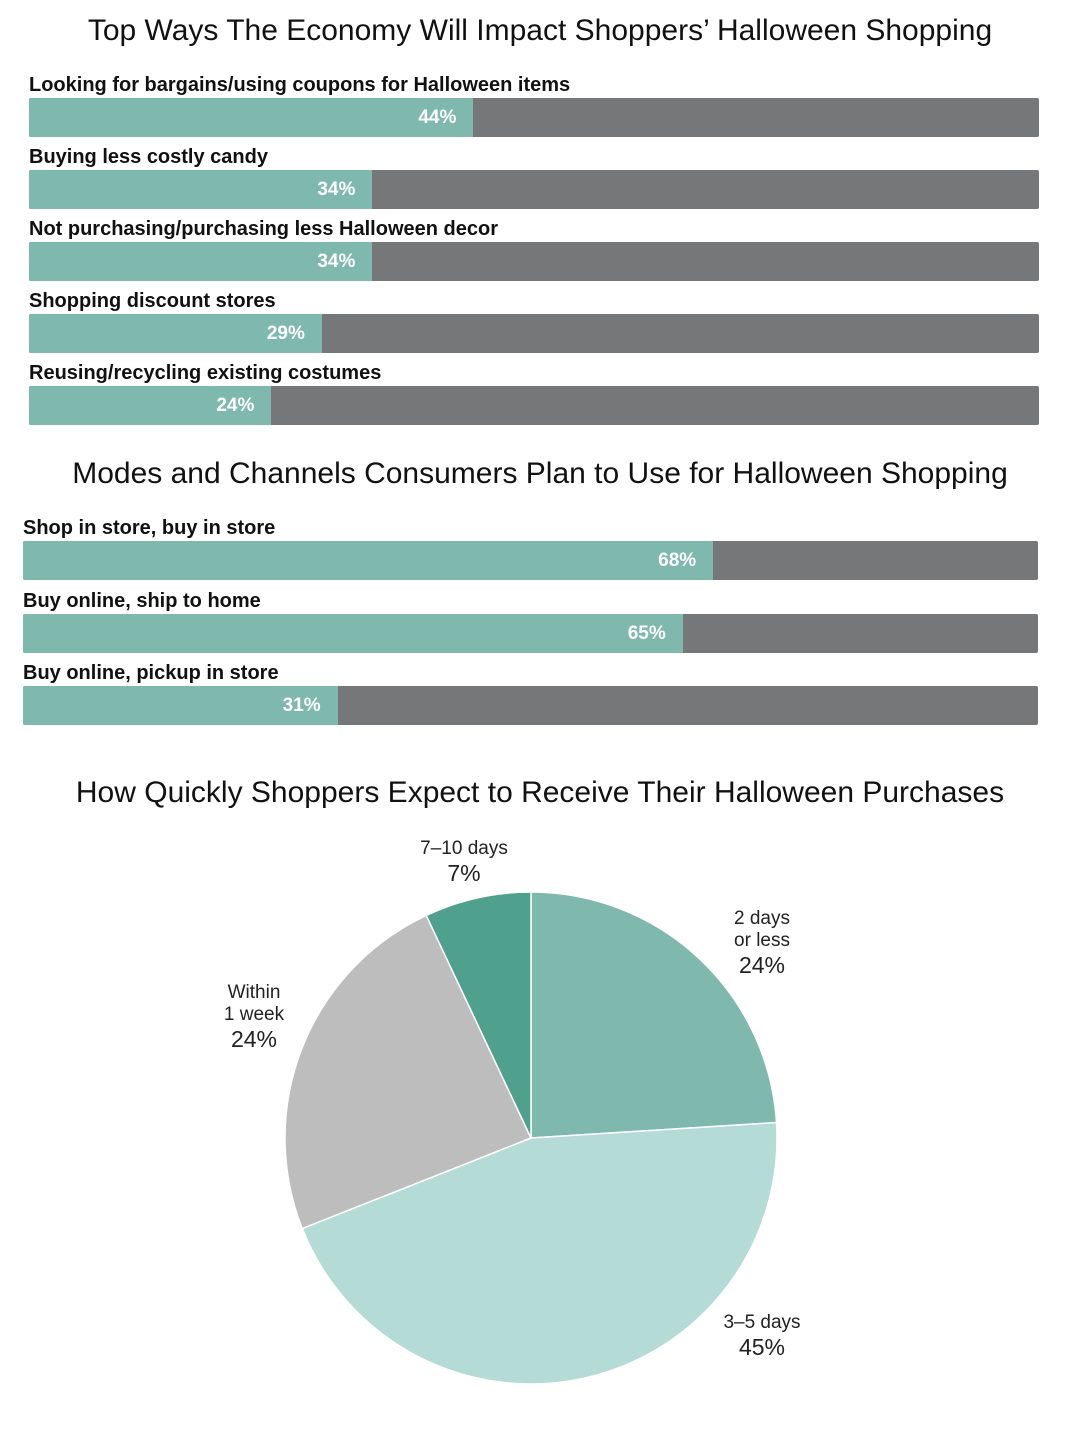  I want to click on bar: 31%, so click(180, 705).